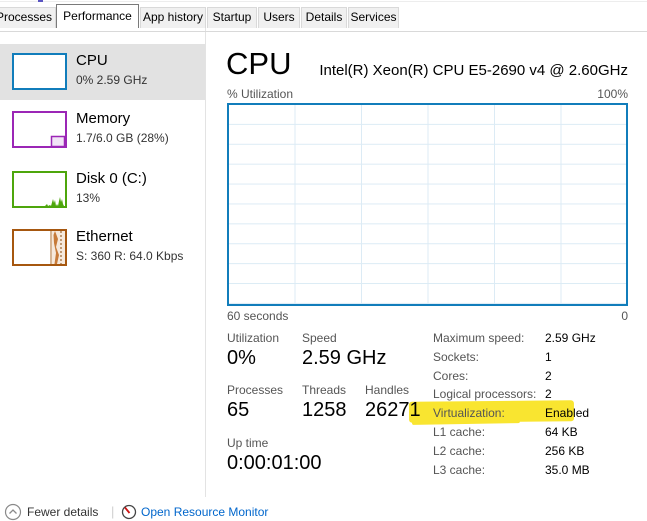 This screenshot has height=521, width=647. Describe the element at coordinates (103, 118) in the screenshot. I see `sidebar-memory-label: Memory` at that location.